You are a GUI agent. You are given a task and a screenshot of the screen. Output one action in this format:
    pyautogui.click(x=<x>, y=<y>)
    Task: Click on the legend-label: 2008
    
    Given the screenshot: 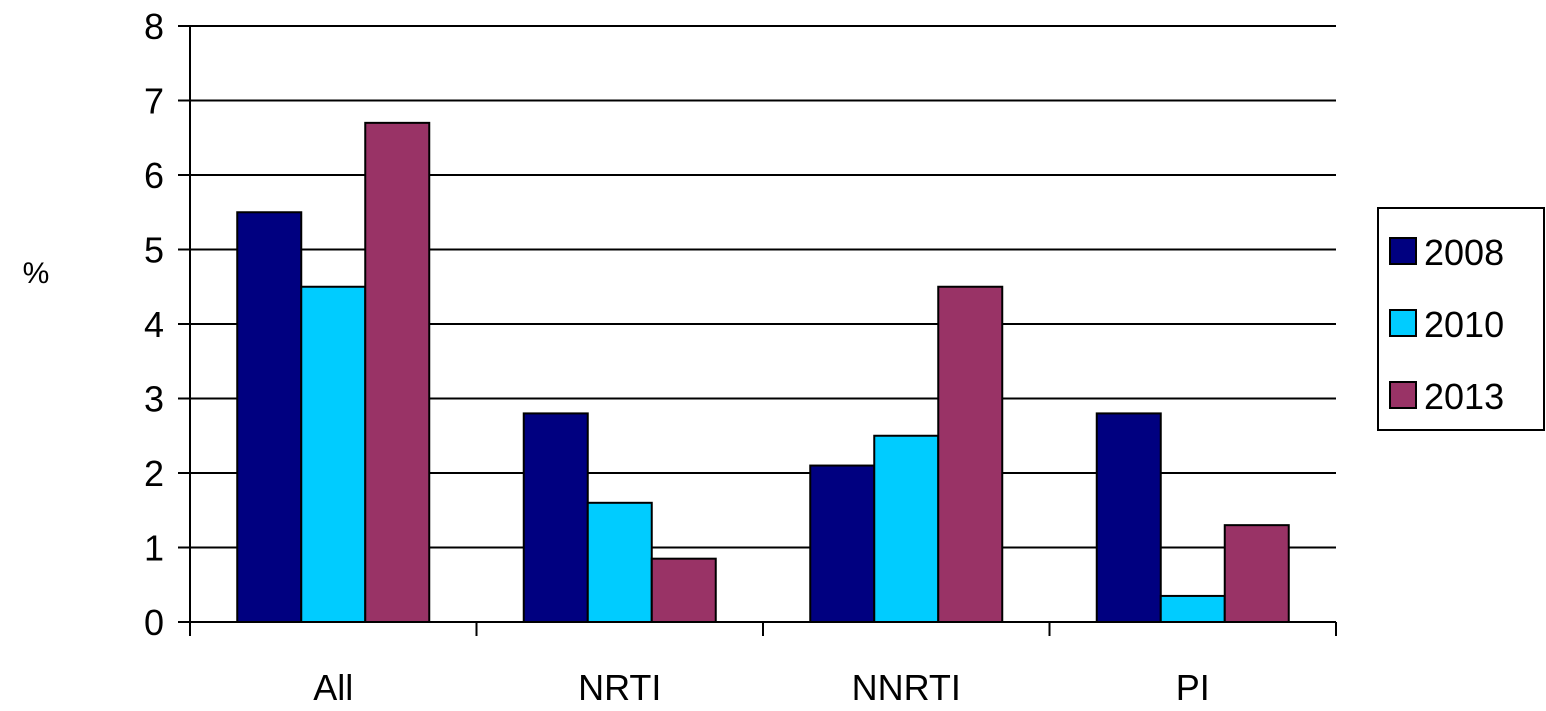 What is the action you would take?
    pyautogui.click(x=1464, y=252)
    